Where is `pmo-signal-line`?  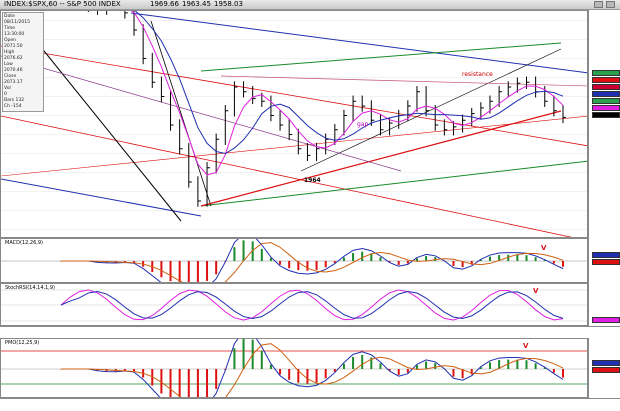 pmo-signal-line is located at coordinates (312, 371).